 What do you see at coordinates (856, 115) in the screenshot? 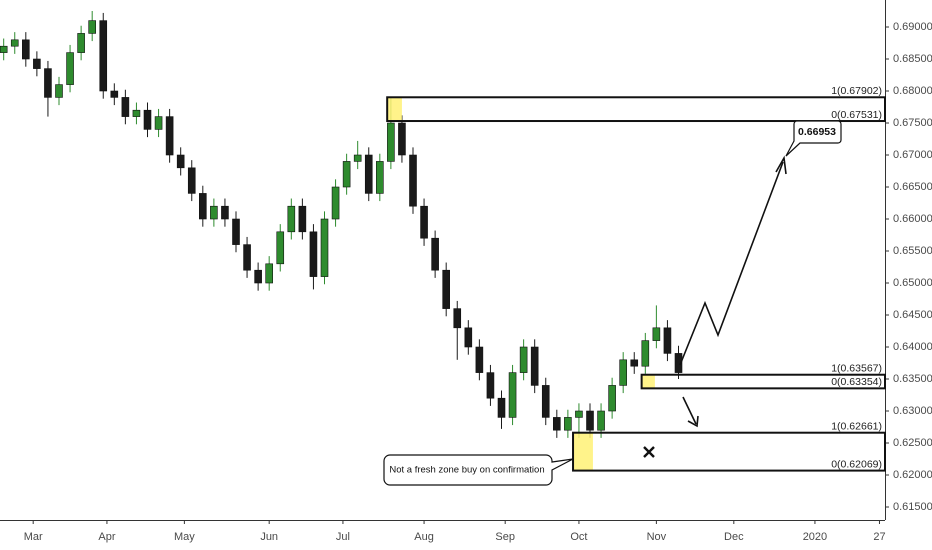
I see `zone-label: 0(0.67531)` at bounding box center [856, 115].